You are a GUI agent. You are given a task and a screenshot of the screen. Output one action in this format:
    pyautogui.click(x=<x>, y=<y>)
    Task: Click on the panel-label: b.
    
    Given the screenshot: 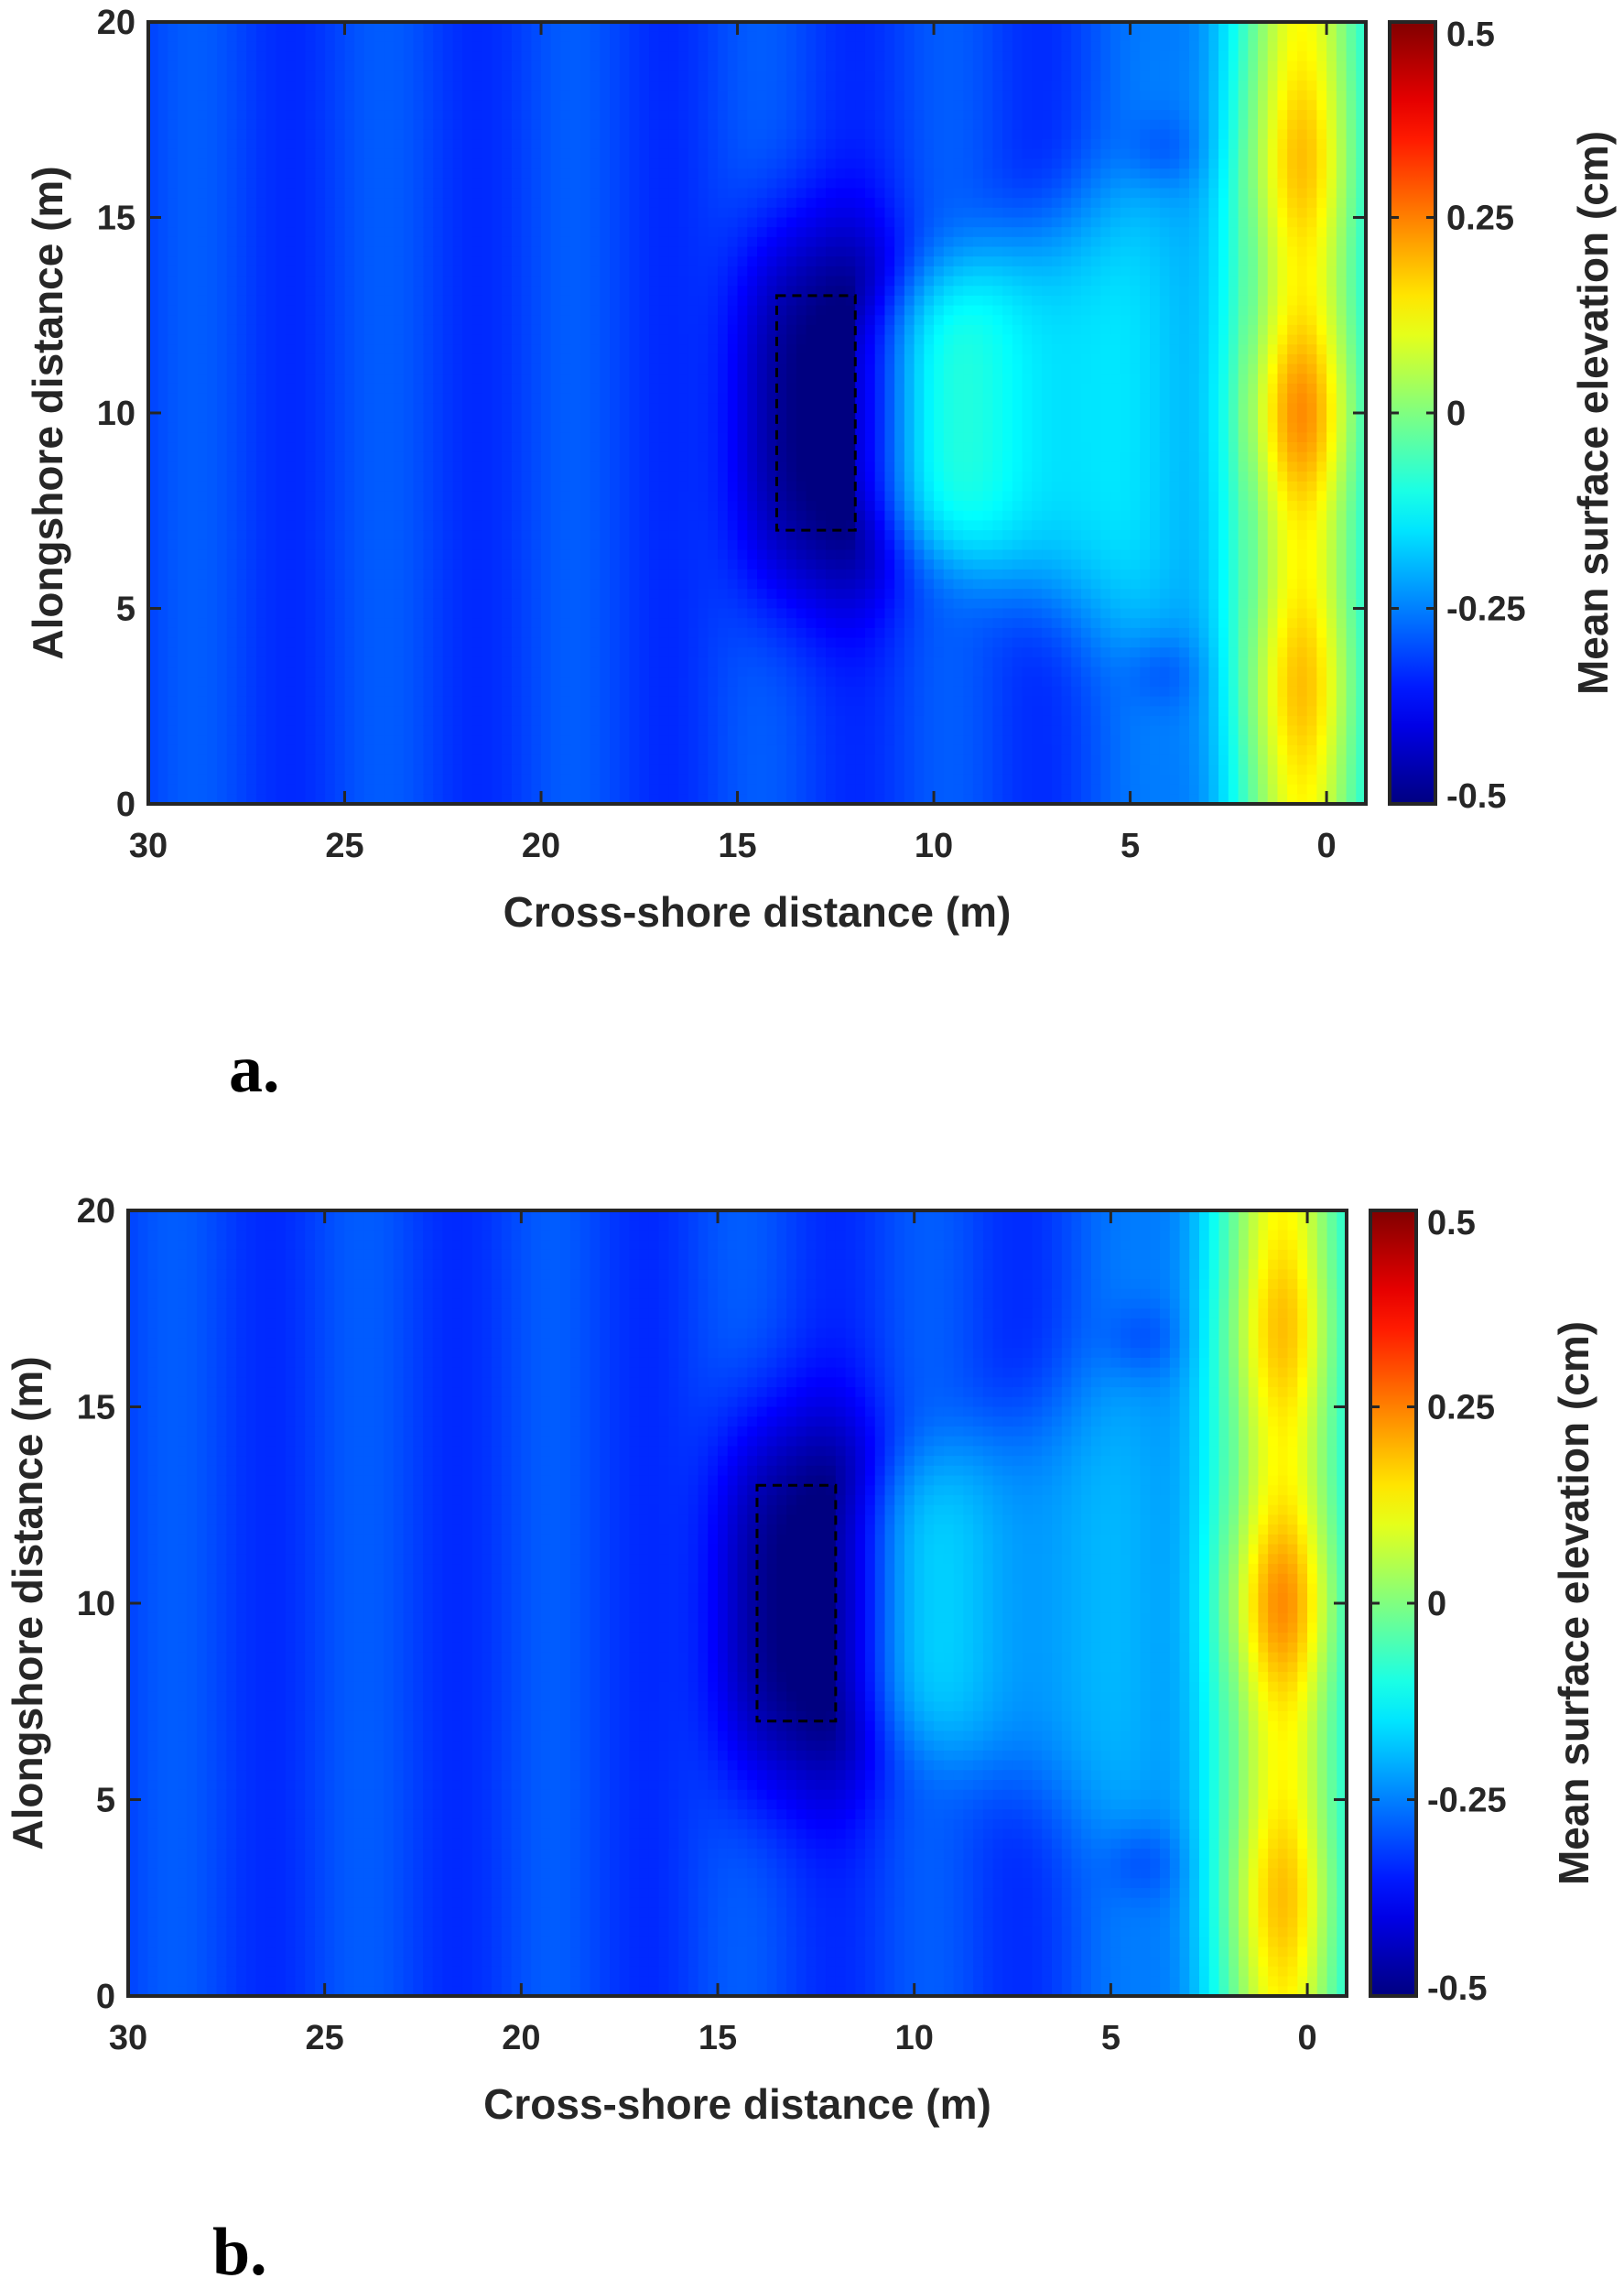 What is the action you would take?
    pyautogui.click(x=239, y=2252)
    